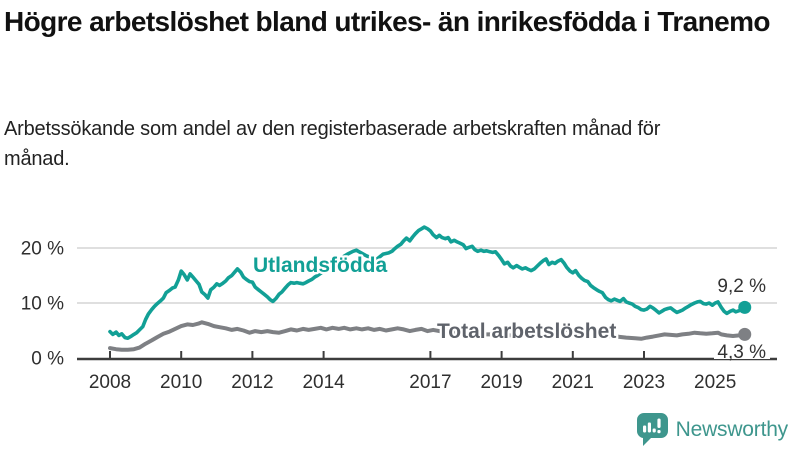  Describe the element at coordinates (644, 382) in the screenshot. I see `x-tick-label: 2023` at that location.